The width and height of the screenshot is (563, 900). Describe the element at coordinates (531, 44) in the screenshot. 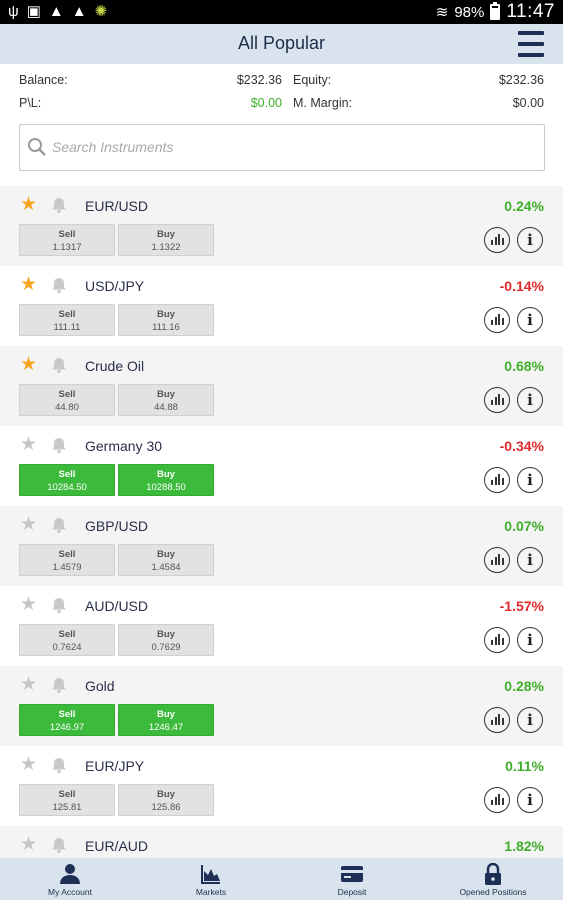

I see `menu-icon` at that location.